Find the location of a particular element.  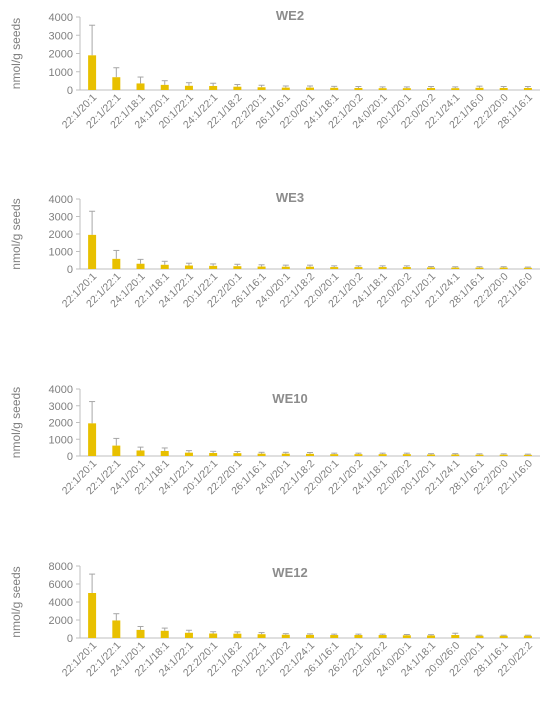

chart-title: WE3 is located at coordinates (290, 197).